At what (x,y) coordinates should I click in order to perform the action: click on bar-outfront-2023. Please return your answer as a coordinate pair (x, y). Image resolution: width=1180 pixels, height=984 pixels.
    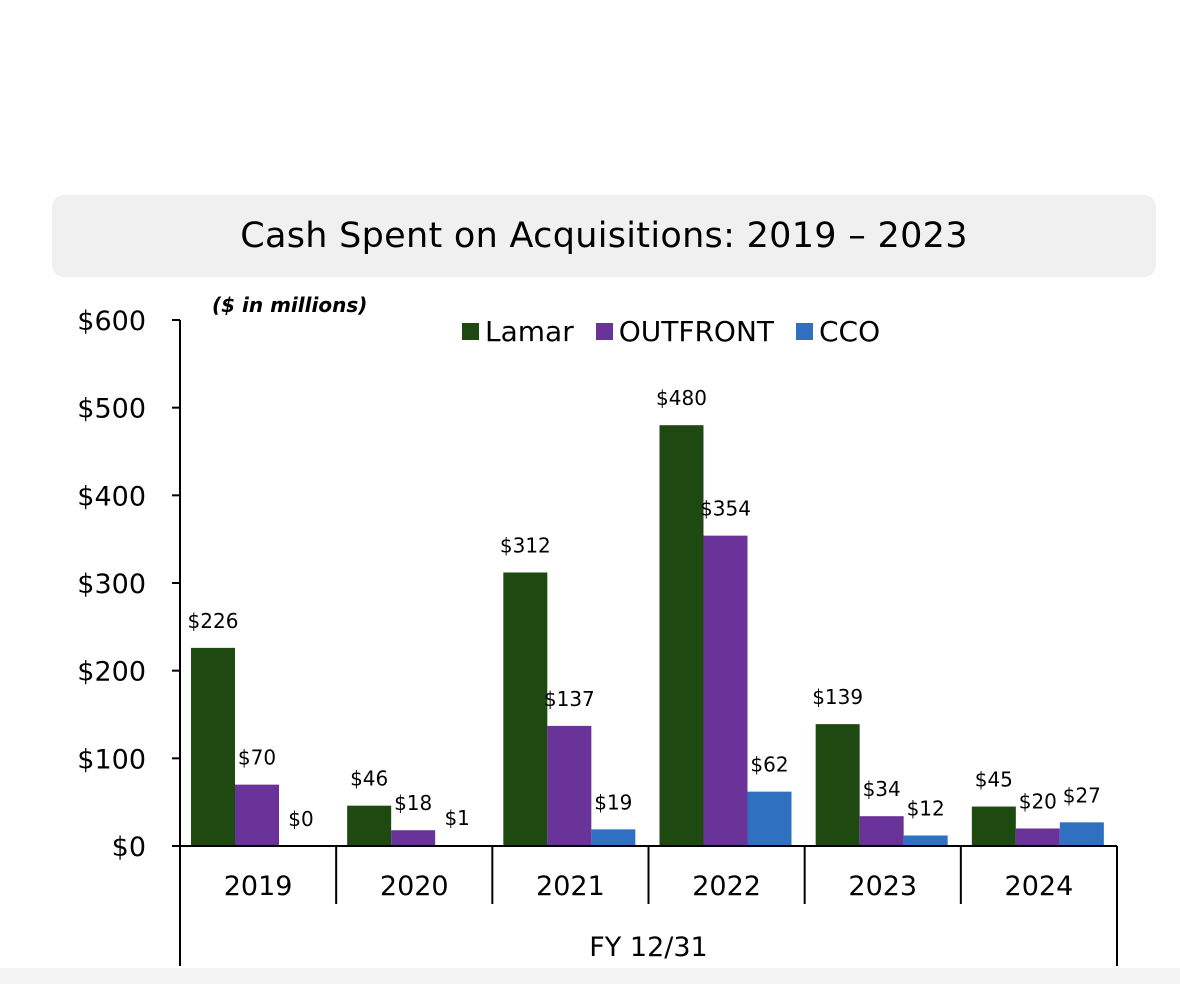
    Looking at the image, I should click on (881, 831).